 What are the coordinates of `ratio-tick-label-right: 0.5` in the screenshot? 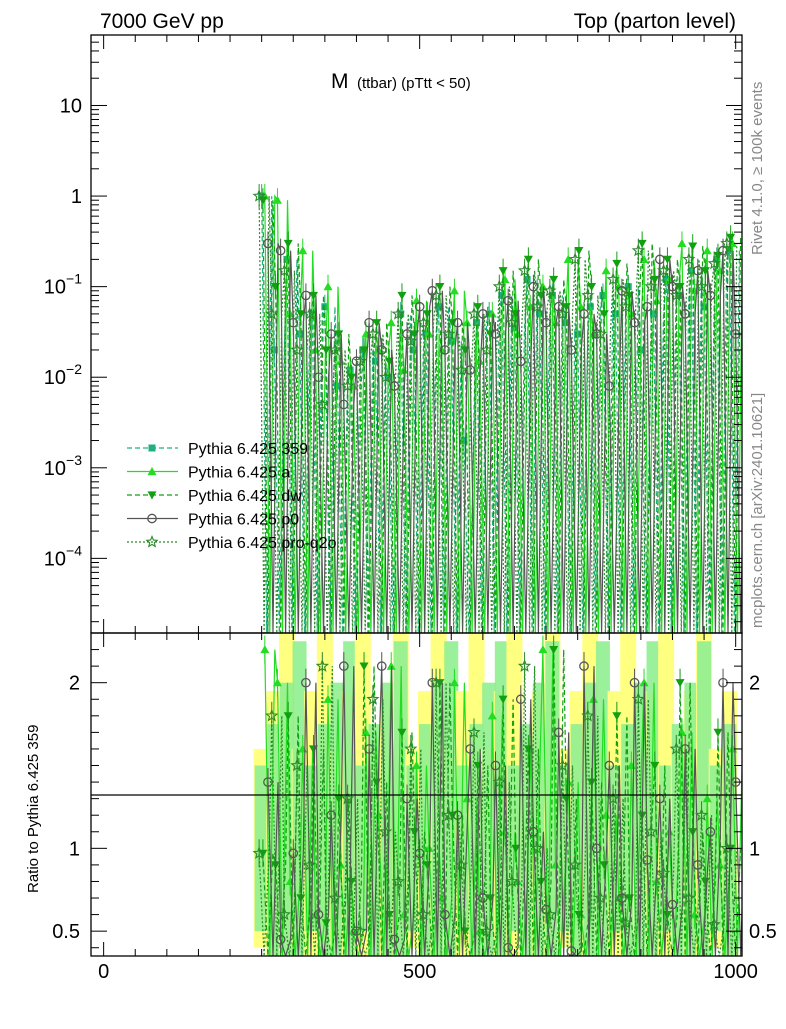 It's located at (763, 932).